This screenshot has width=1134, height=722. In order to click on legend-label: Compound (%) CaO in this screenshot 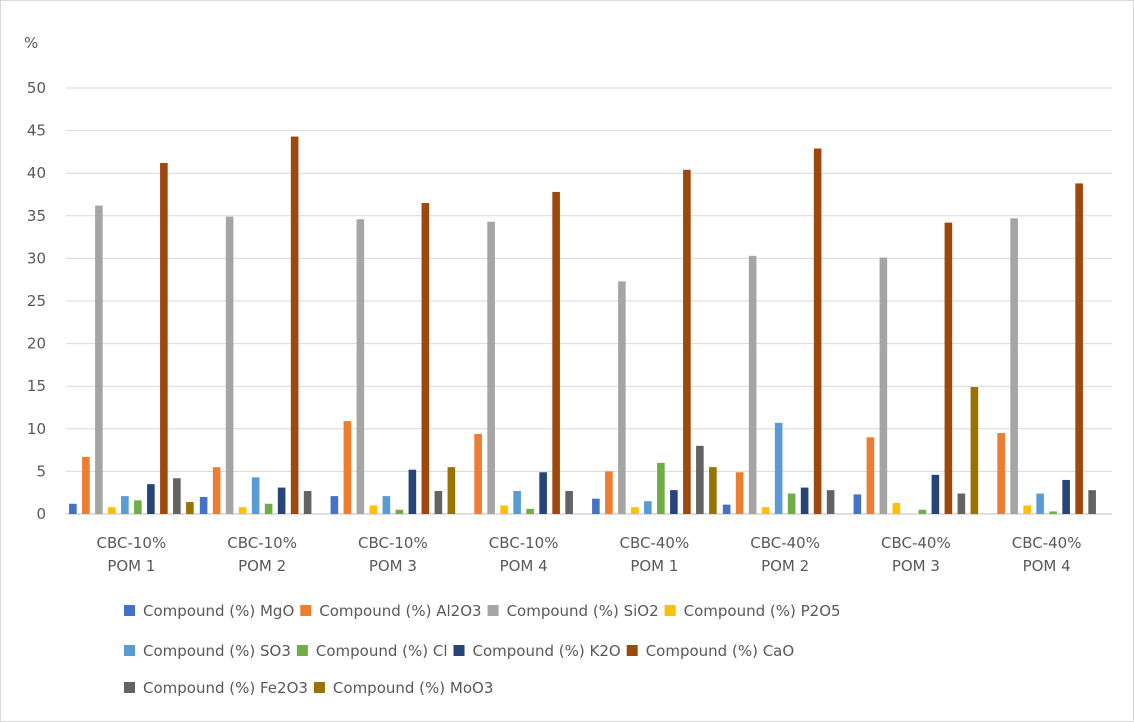, I will do `click(720, 651)`.